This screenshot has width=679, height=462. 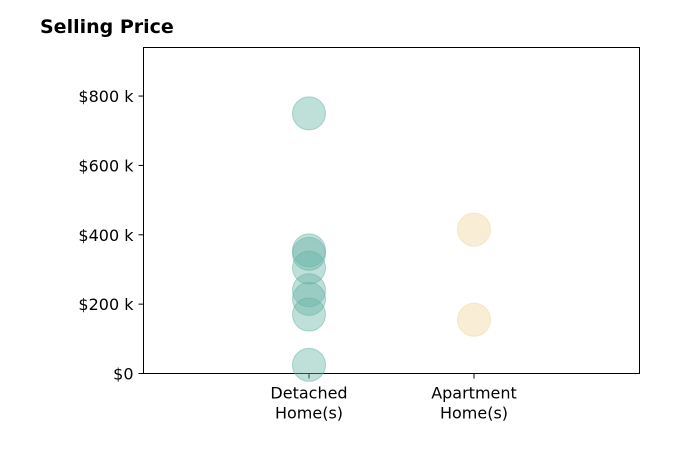 I want to click on x-axis: Detached Home(s) Apartment Home(s), so click(x=393, y=398).